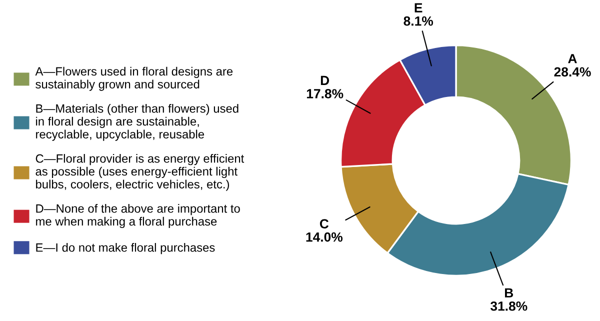 This screenshot has width=600, height=321. What do you see at coordinates (137, 122) in the screenshot?
I see `legend-label: B—Materials (other than flowers) used in floral design are sustainable, recyclable, upcyclable, reusable` at bounding box center [137, 122].